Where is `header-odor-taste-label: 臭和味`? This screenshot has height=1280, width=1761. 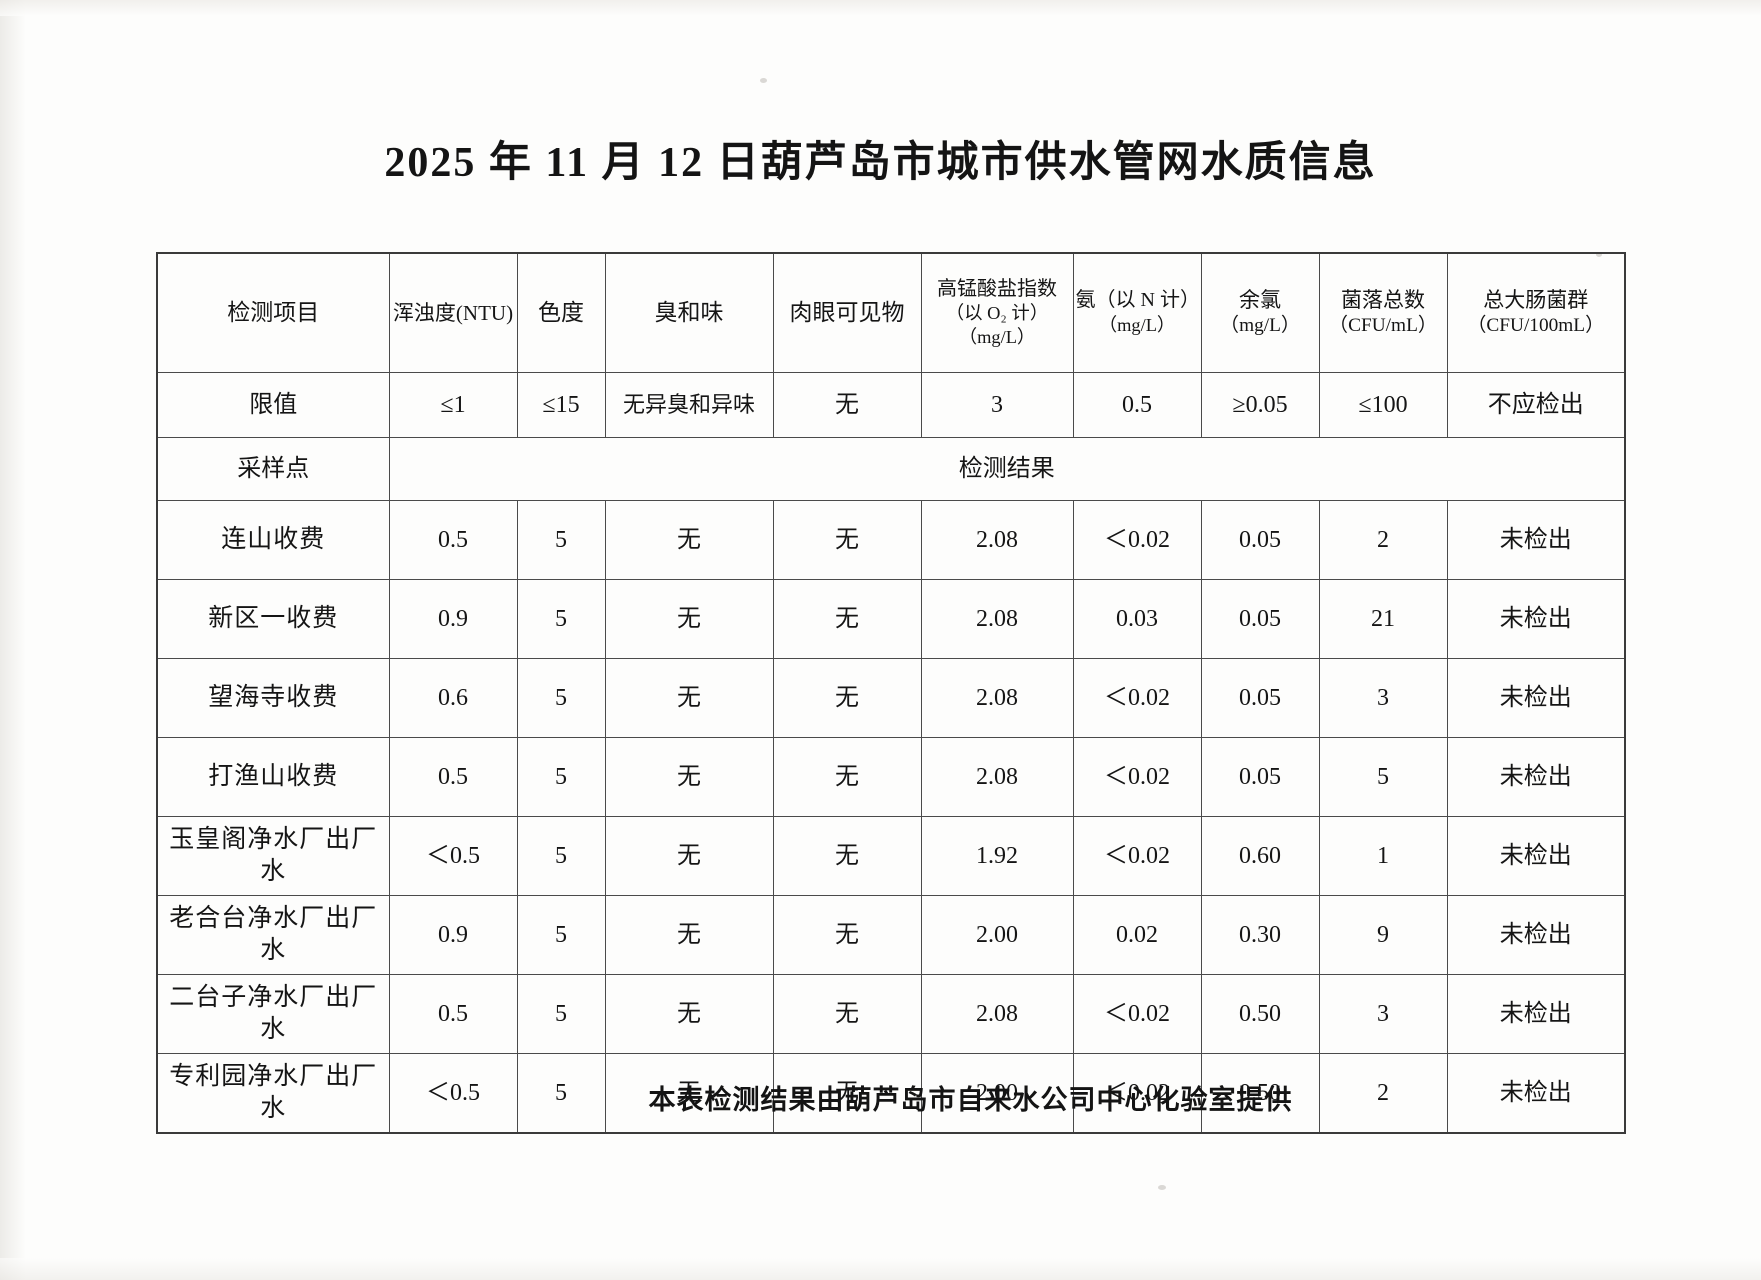 header-odor-taste-label: 臭和味 is located at coordinates (689, 313).